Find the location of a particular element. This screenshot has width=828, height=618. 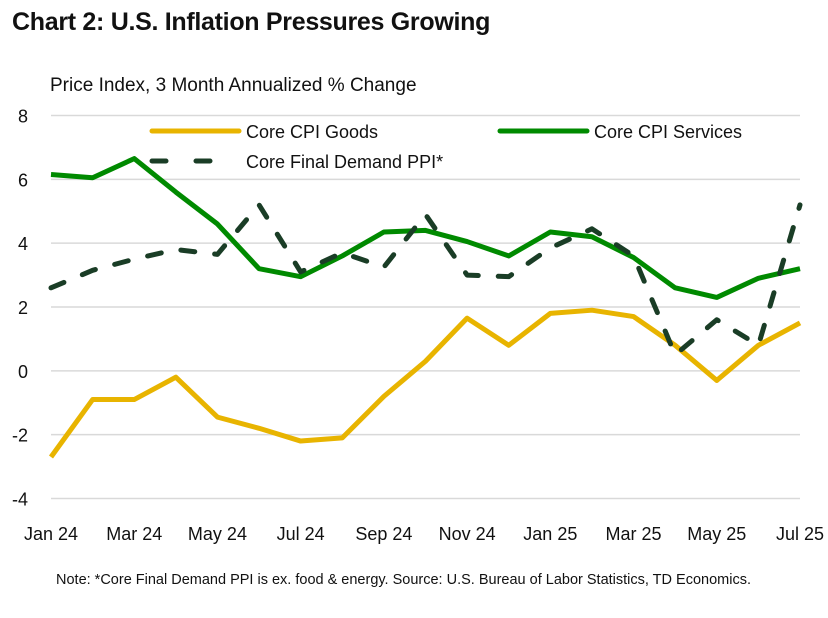

x-tick-label: Mar 25 is located at coordinates (634, 534).